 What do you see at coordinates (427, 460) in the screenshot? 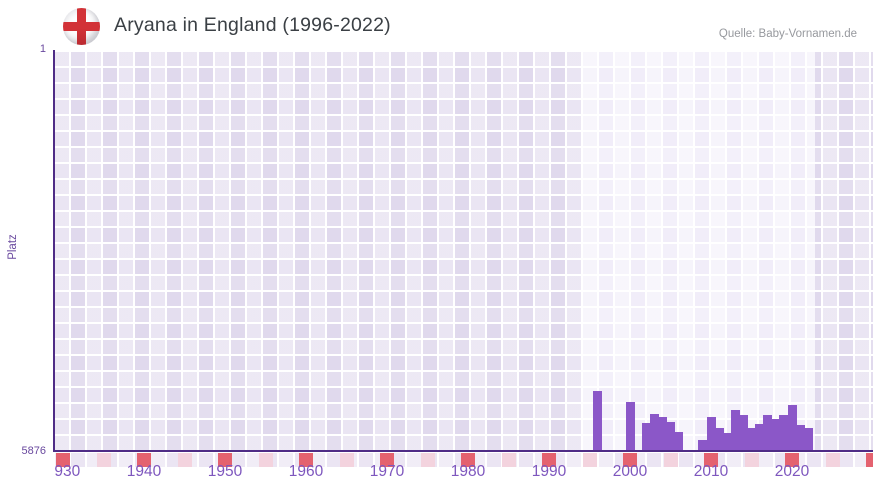
I see `half-decade-mark-1975` at bounding box center [427, 460].